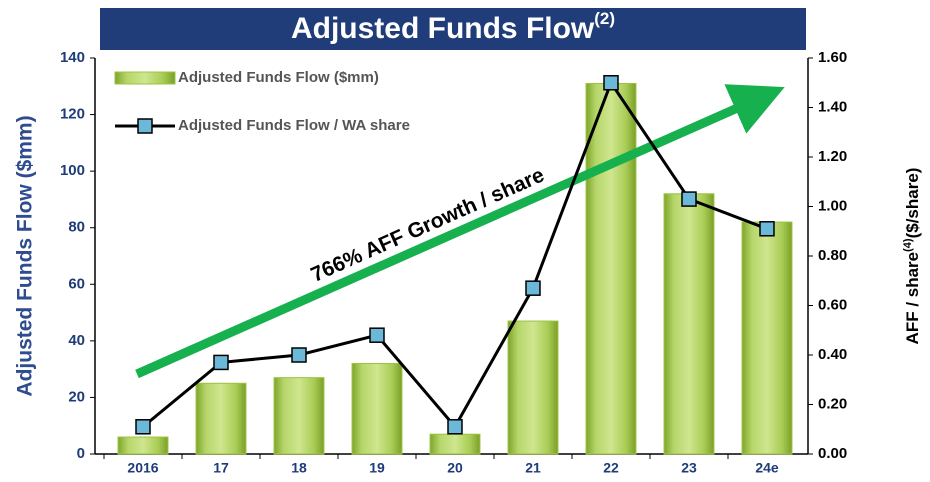 This screenshot has height=482, width=930. What do you see at coordinates (832, 106) in the screenshot?
I see `y2-tick-label: 1.40` at bounding box center [832, 106].